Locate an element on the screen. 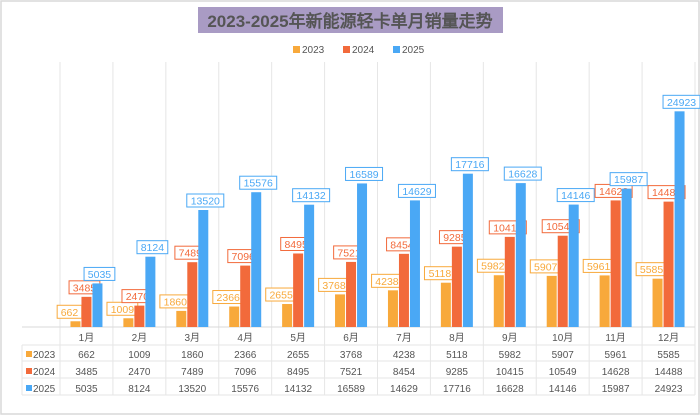 This screenshot has height=420, width=700. table-cell-2024: 10549 is located at coordinates (563, 372).